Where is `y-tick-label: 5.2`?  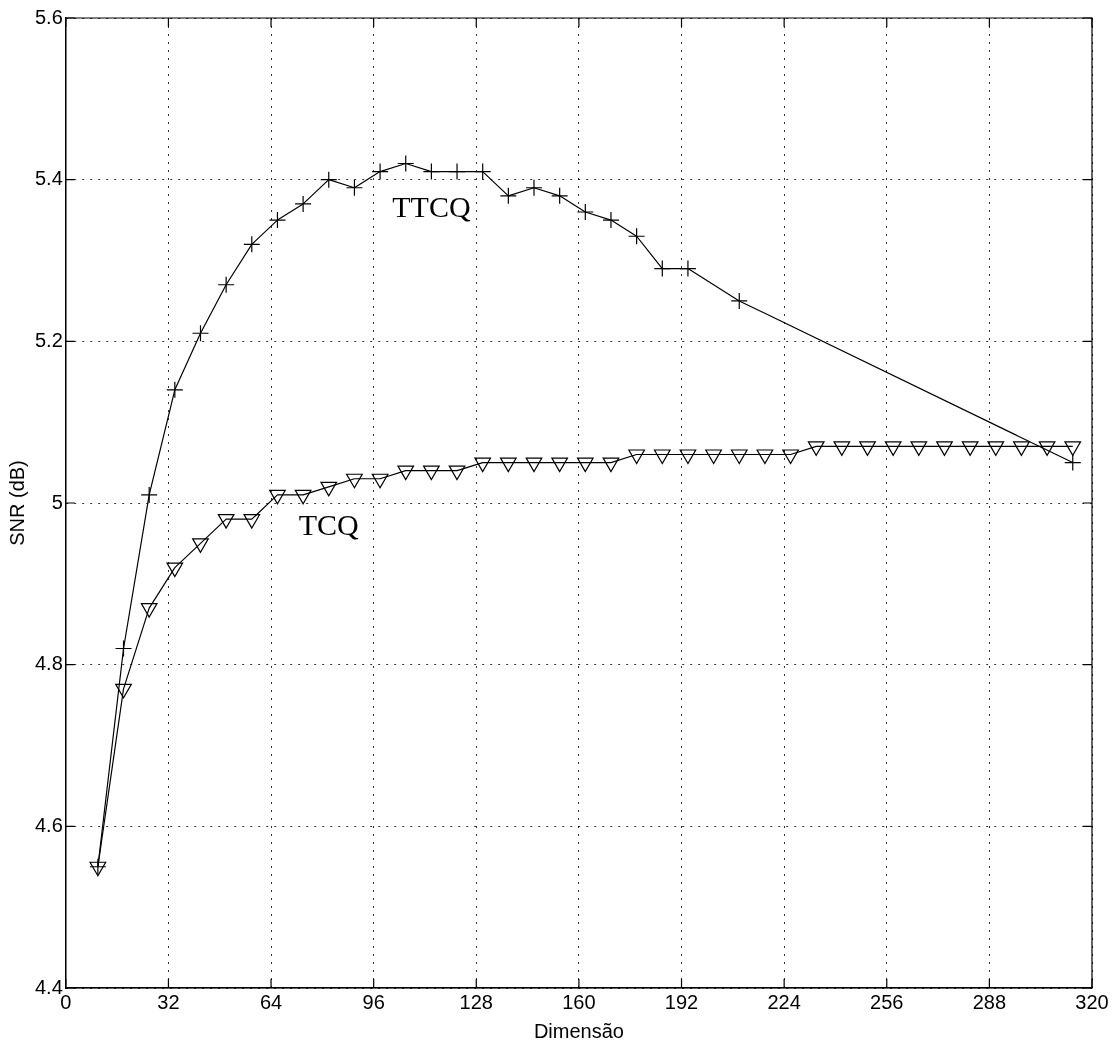 y-tick-label: 5.2 is located at coordinates (48, 339).